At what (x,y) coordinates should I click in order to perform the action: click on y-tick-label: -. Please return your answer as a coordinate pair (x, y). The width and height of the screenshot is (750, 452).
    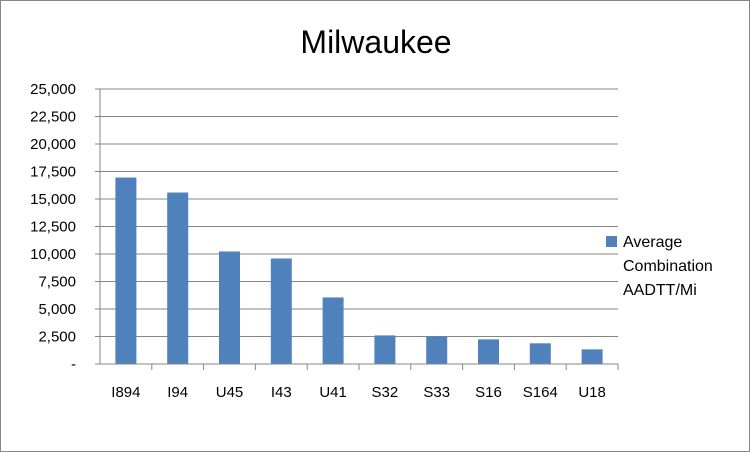
    Looking at the image, I should click on (73, 364).